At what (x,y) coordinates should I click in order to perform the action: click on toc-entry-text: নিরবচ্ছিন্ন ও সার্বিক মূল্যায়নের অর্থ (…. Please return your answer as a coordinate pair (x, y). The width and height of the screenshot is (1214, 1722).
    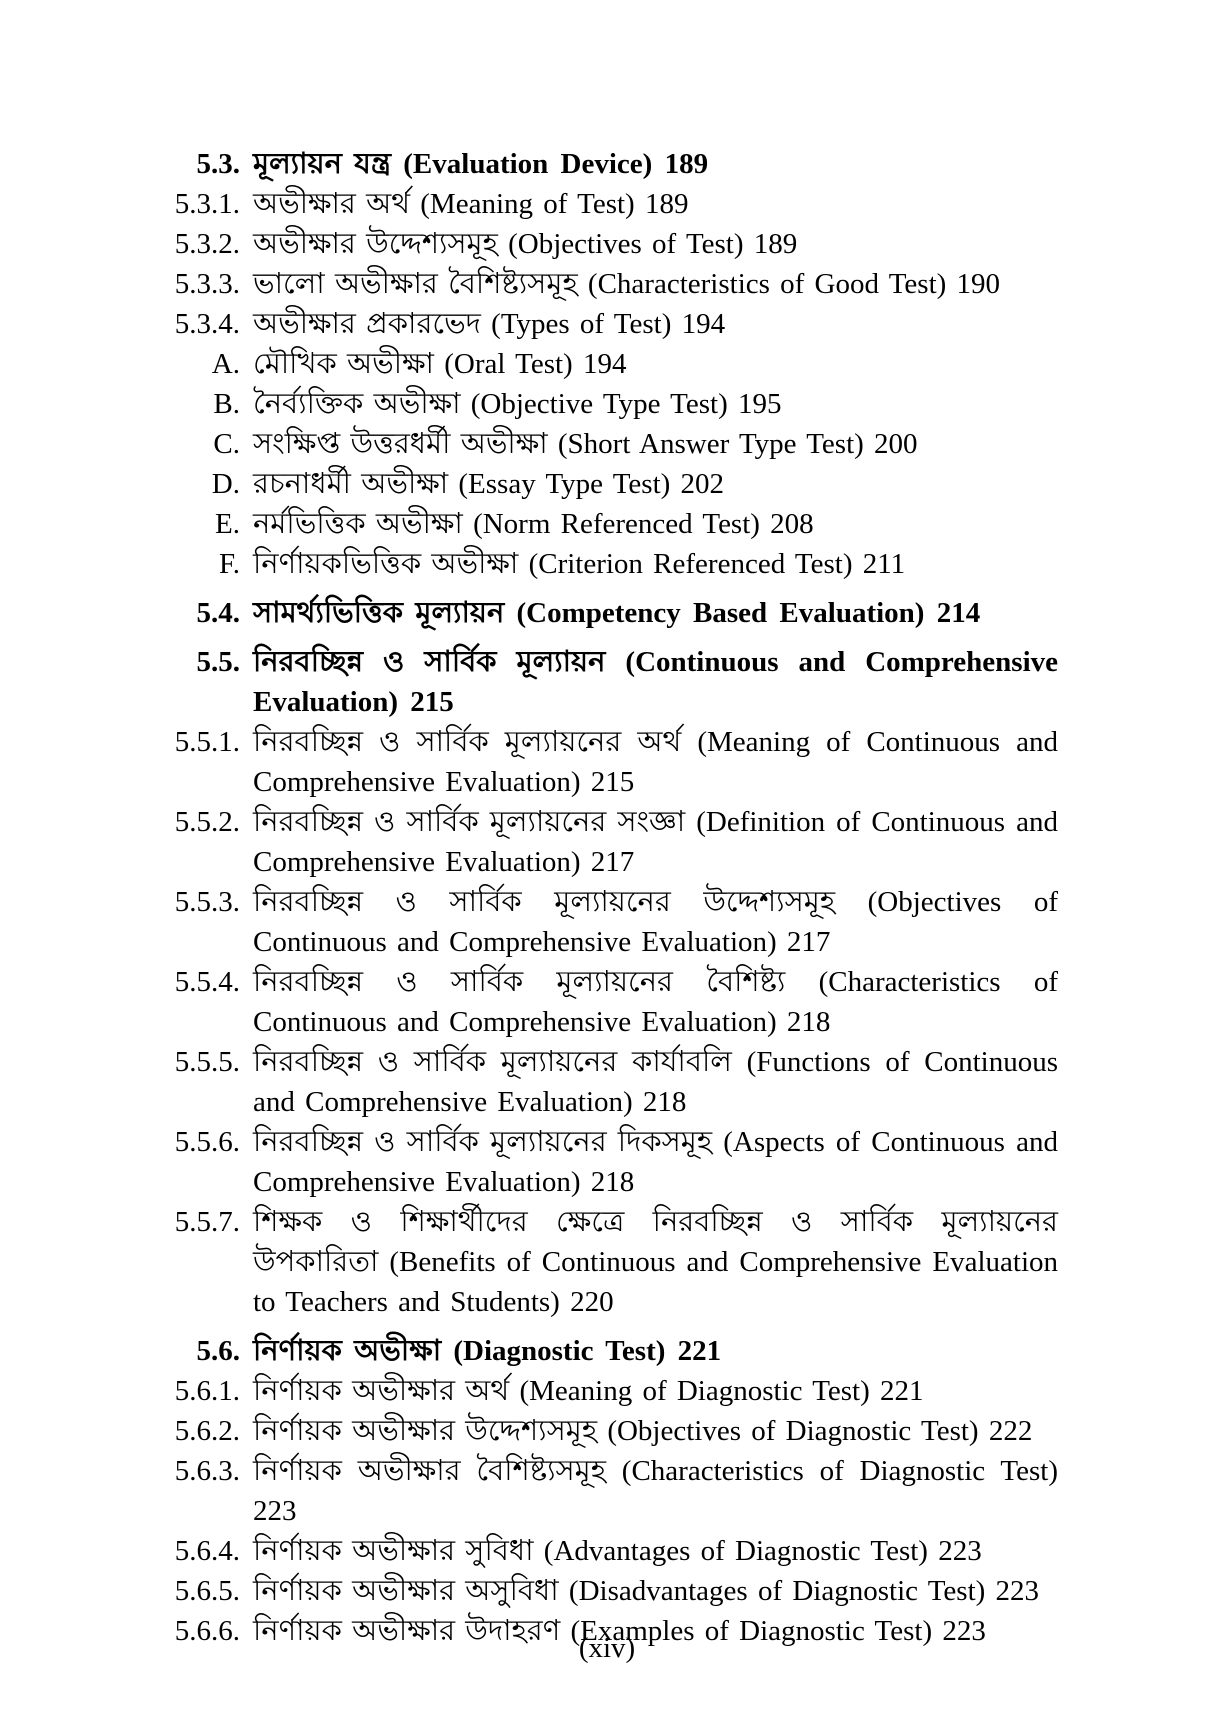
    Looking at the image, I should click on (655, 762).